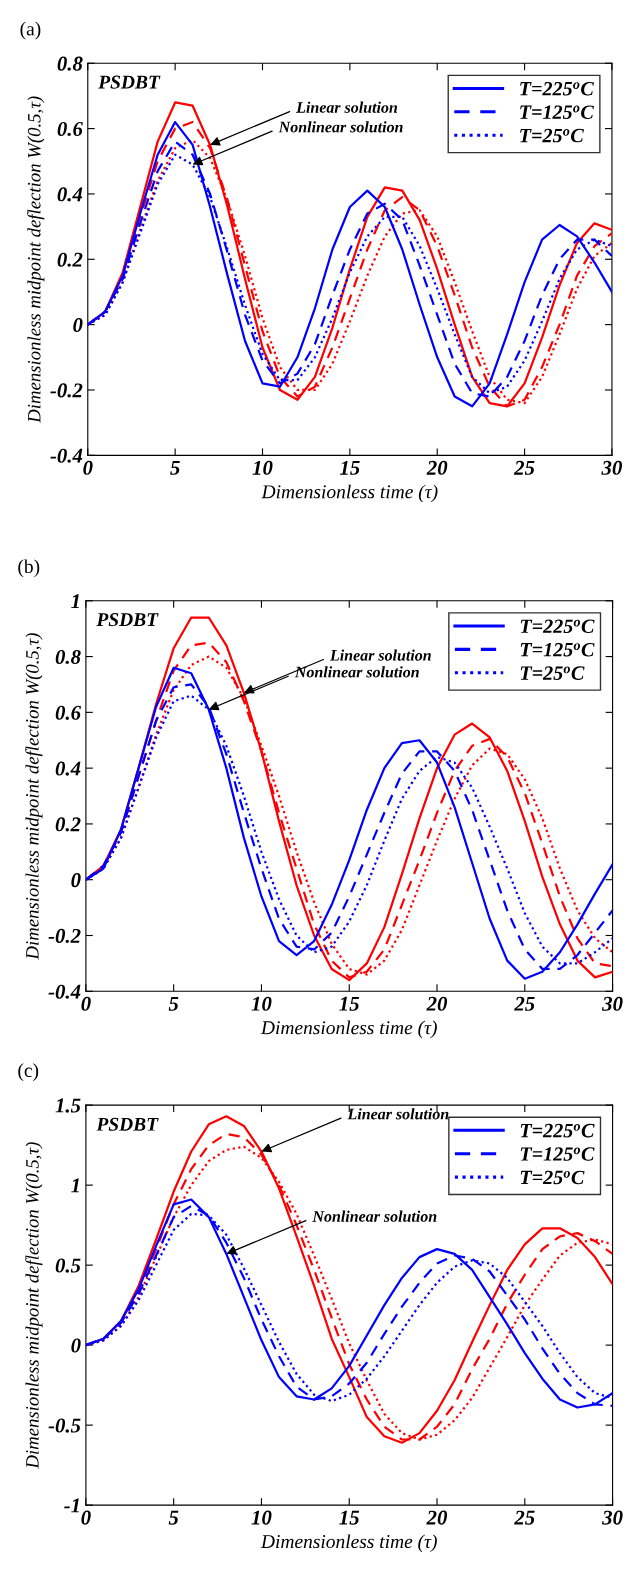 Image resolution: width=627 pixels, height=1581 pixels. I want to click on chart-title: (b), so click(29, 568).